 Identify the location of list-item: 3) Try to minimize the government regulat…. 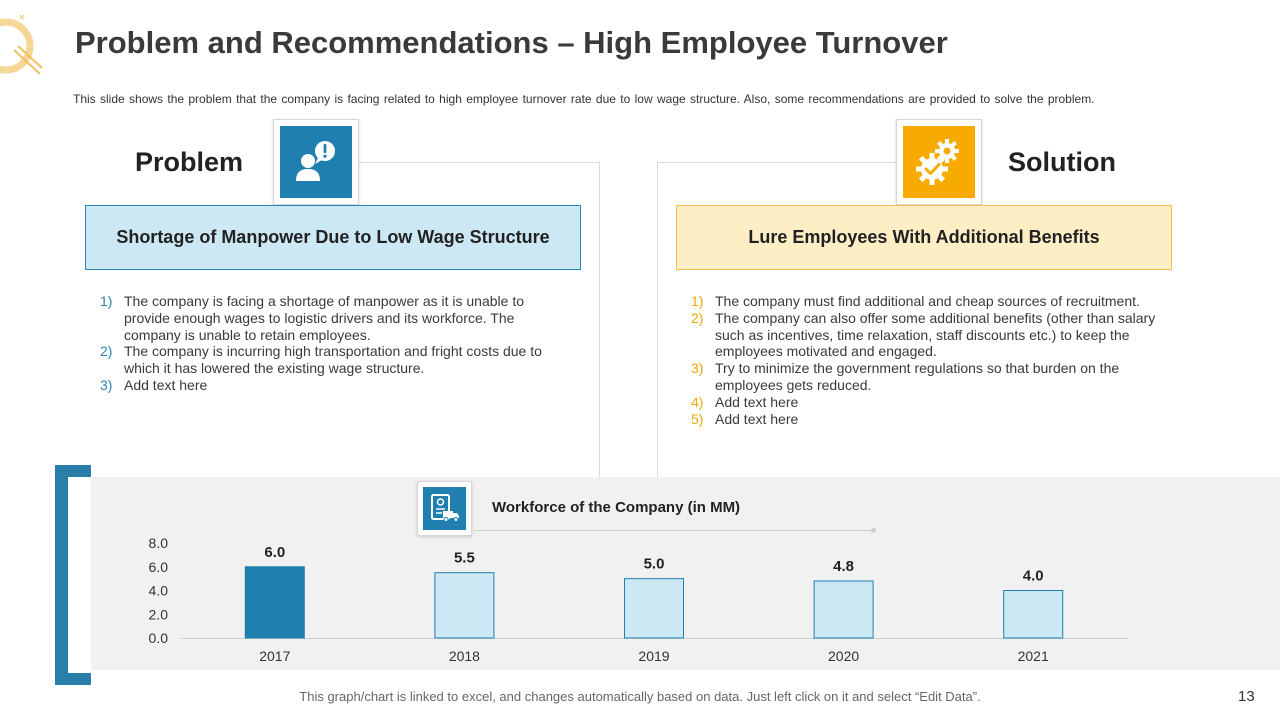
(926, 377).